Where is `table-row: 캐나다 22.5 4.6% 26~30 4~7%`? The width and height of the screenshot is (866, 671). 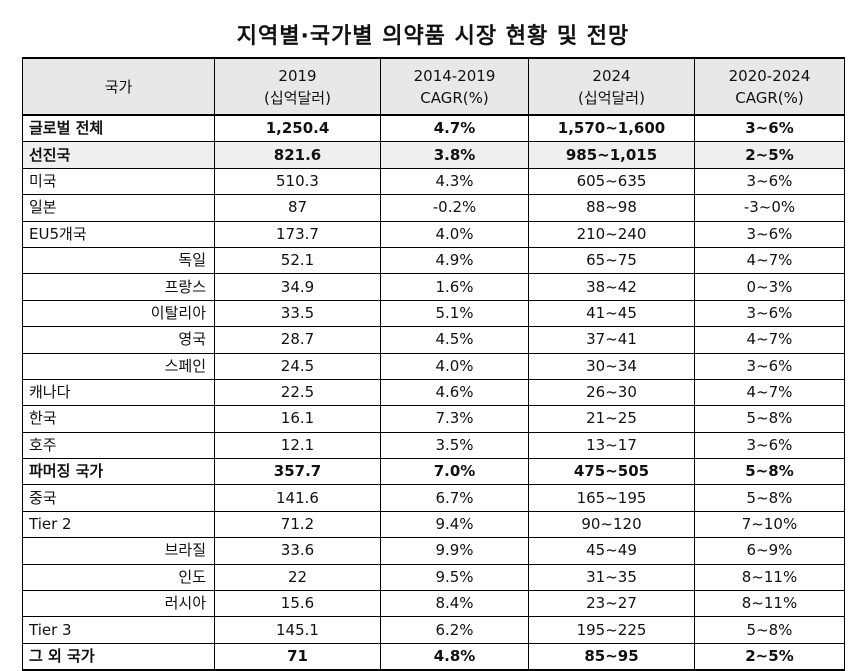 table-row: 캐나다 22.5 4.6% 26~30 4~7% is located at coordinates (433, 392).